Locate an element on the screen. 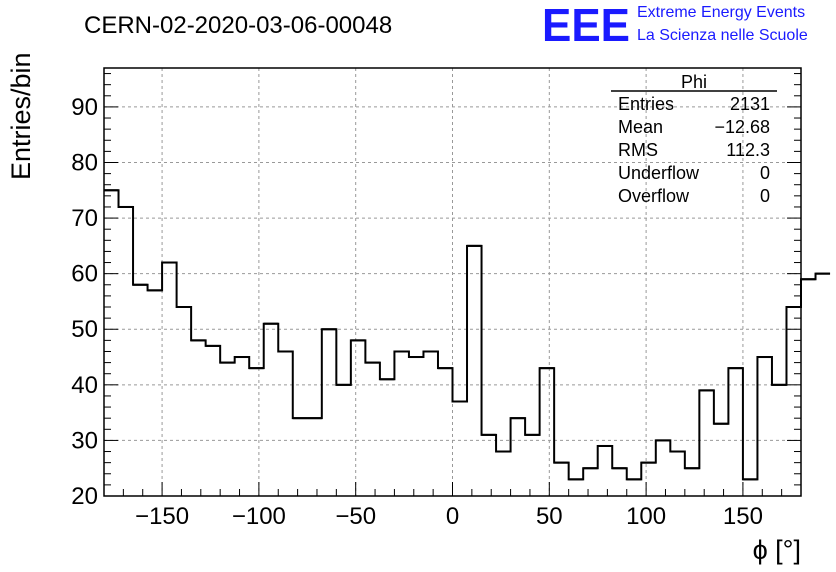  y-tick-label: 50 is located at coordinates (84, 329).